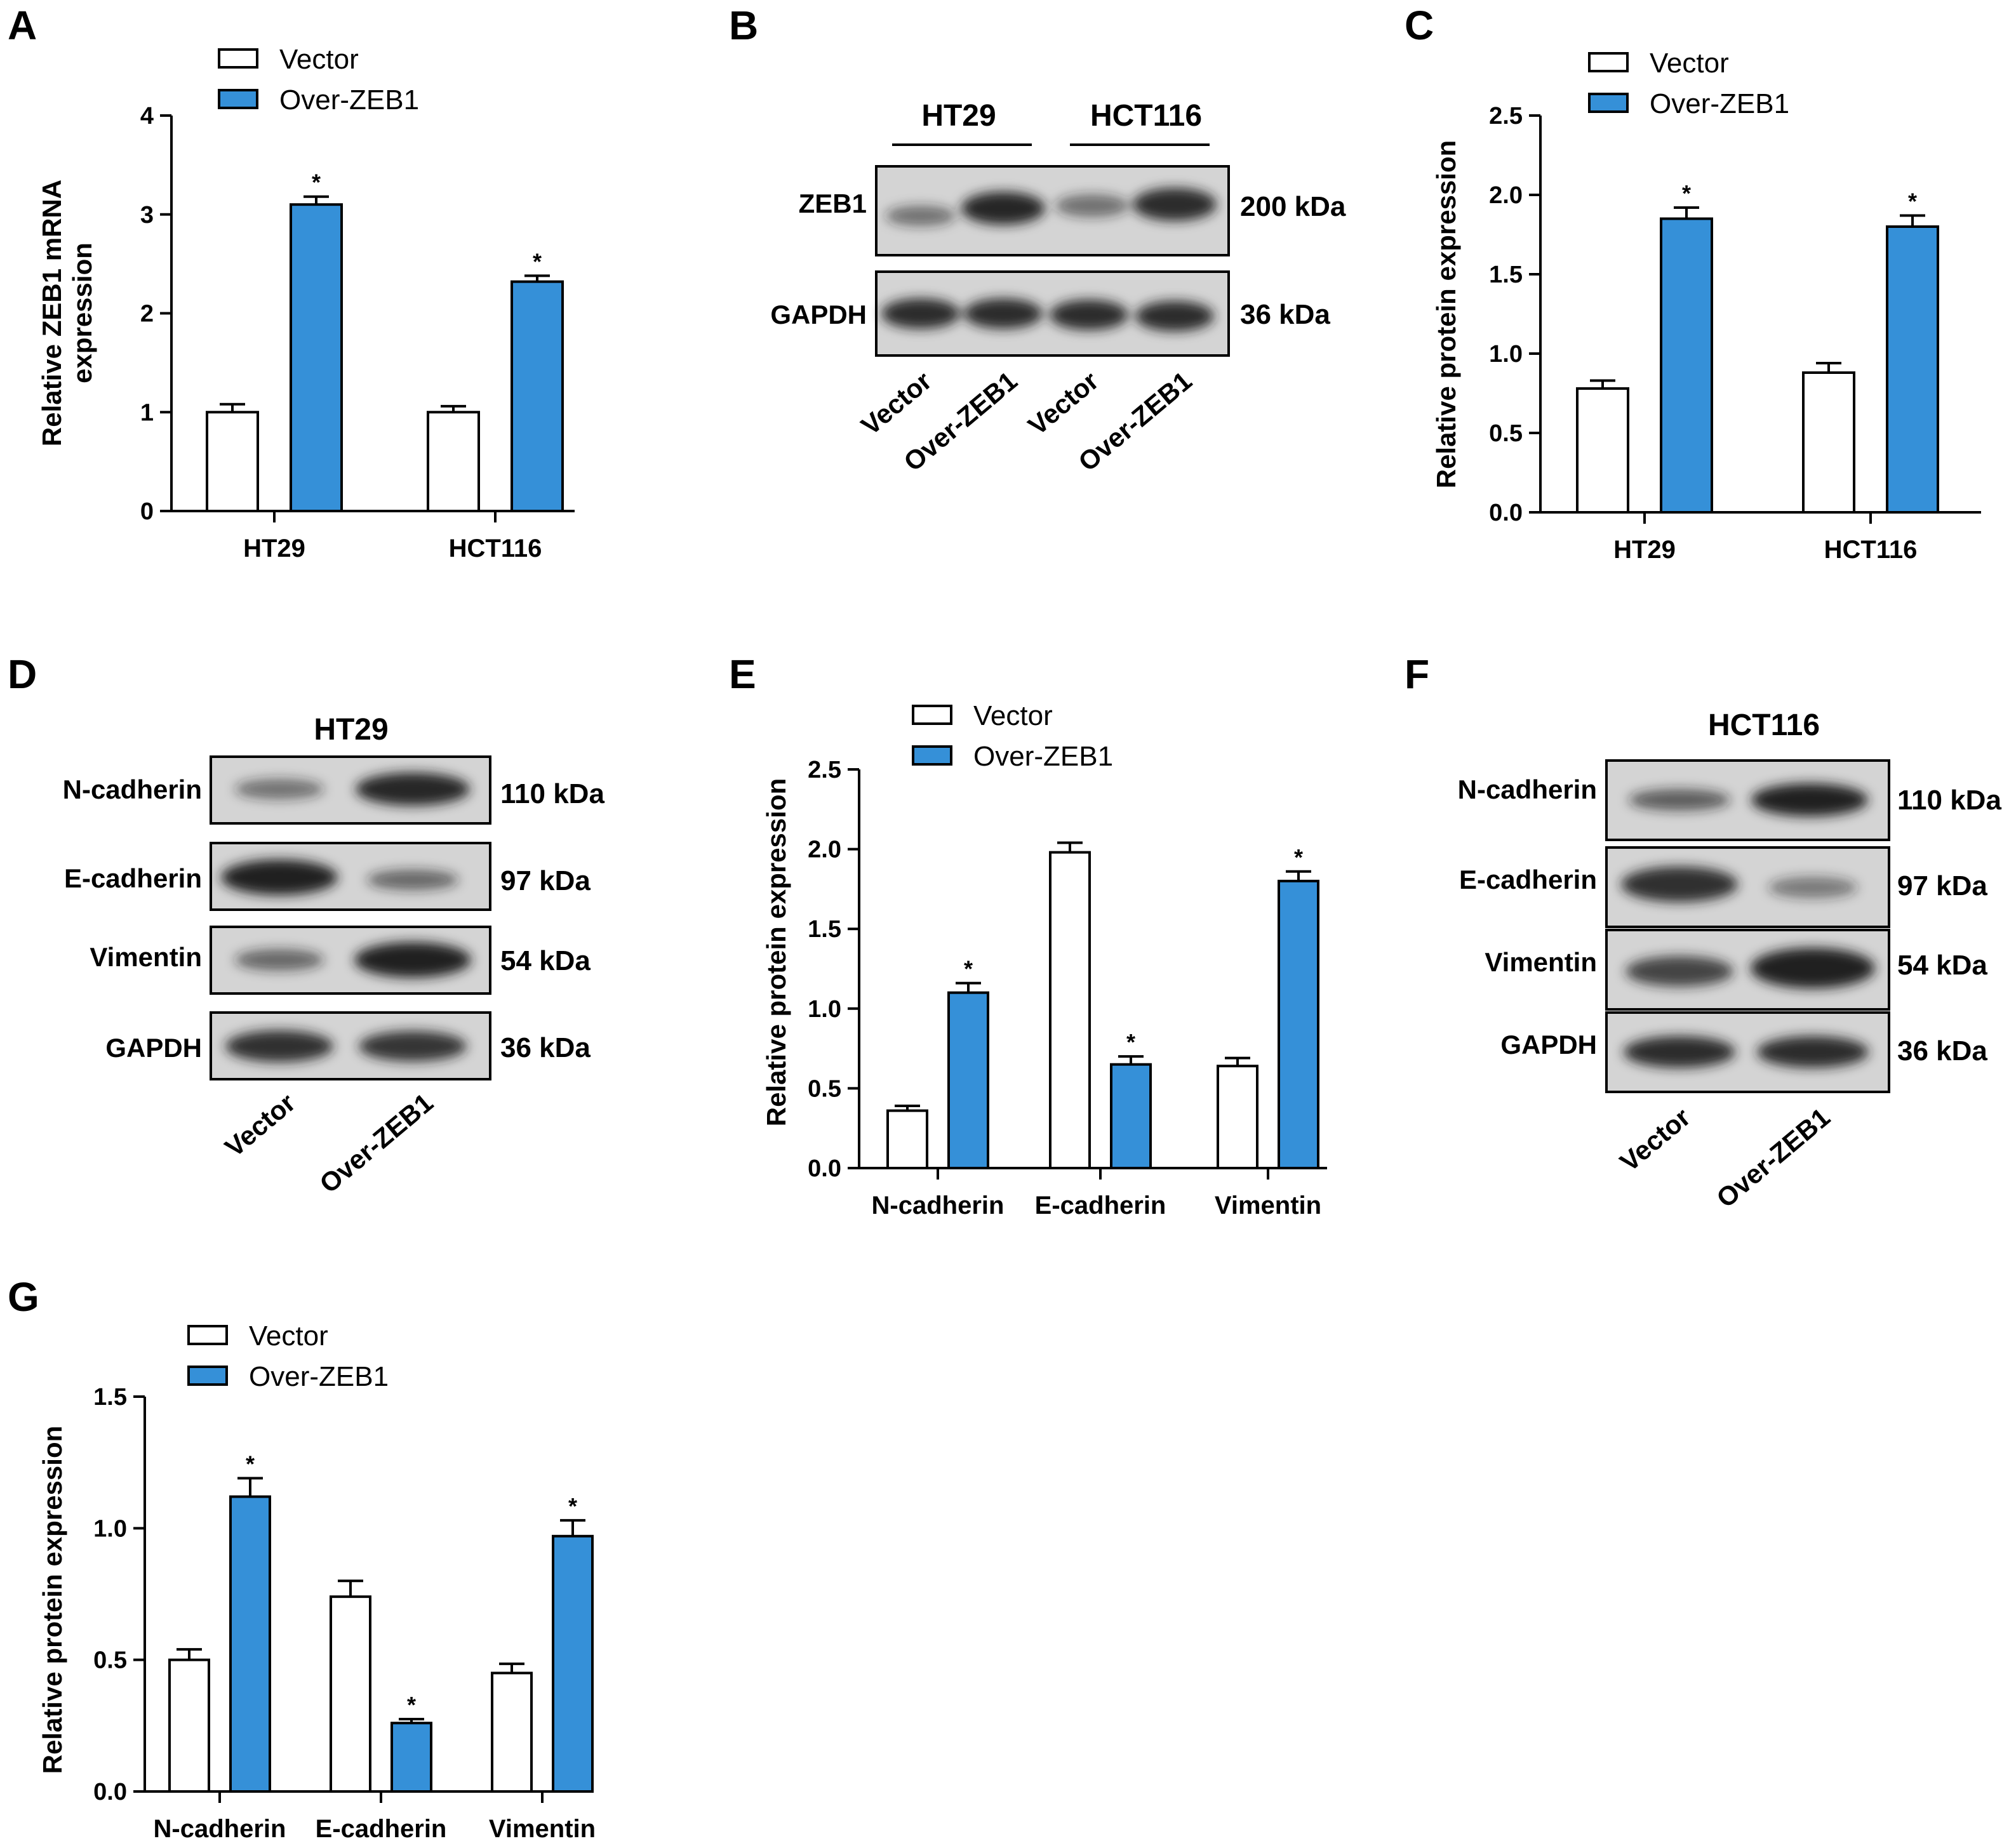 The height and width of the screenshot is (1841, 2016). Describe the element at coordinates (824, 770) in the screenshot. I see `chart-e-ytick-label: 2.5` at that location.